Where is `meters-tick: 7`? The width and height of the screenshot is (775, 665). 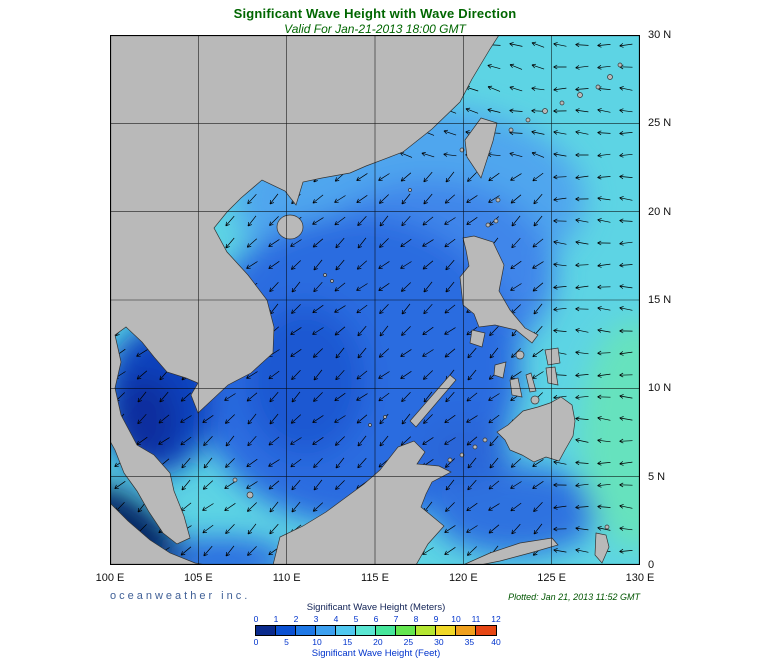
meters-tick: 7 is located at coordinates (396, 619).